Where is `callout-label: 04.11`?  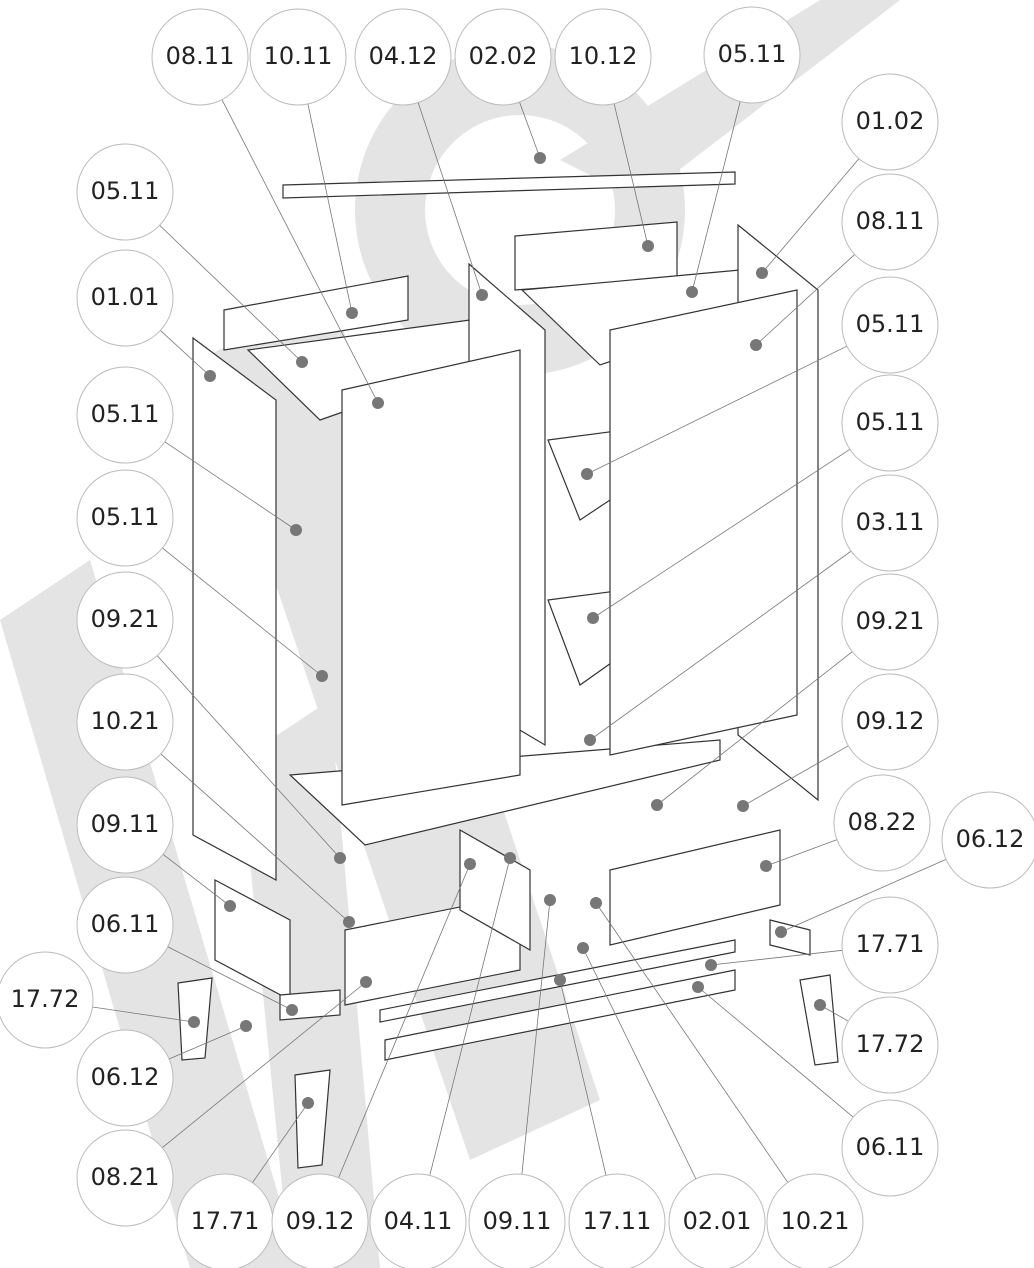 callout-label: 04.11 is located at coordinates (418, 1221).